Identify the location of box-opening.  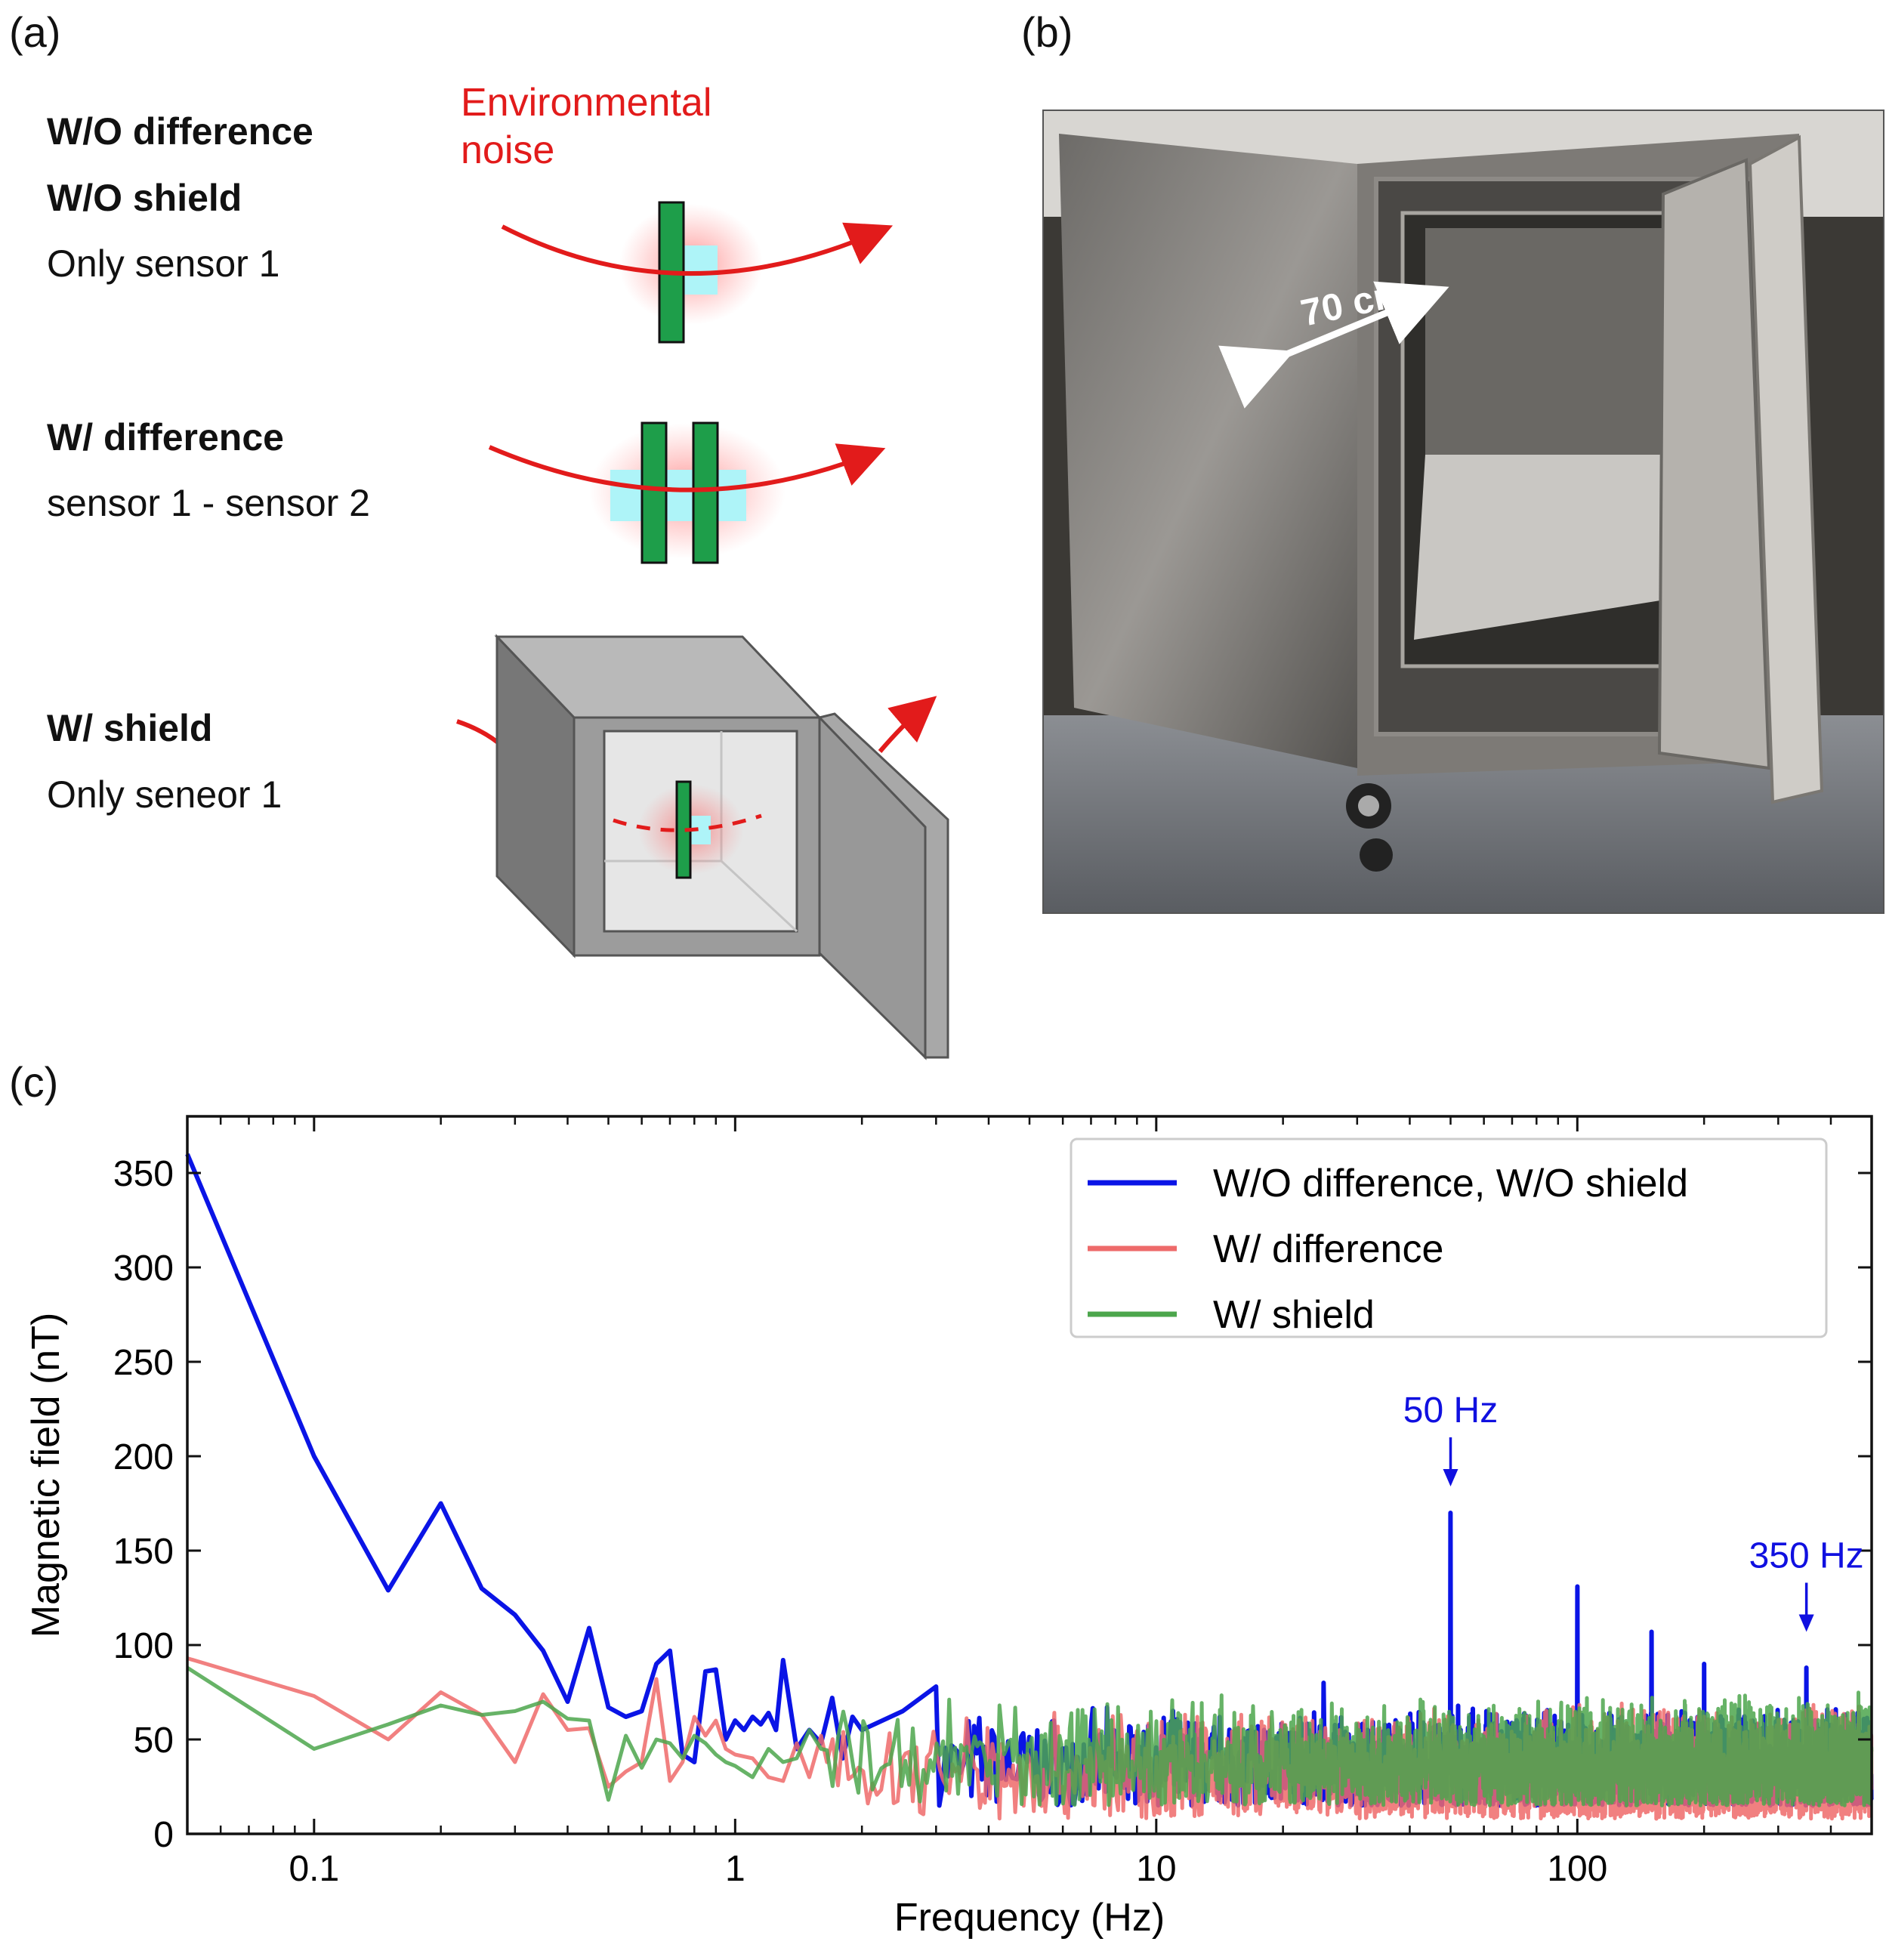
(700, 832).